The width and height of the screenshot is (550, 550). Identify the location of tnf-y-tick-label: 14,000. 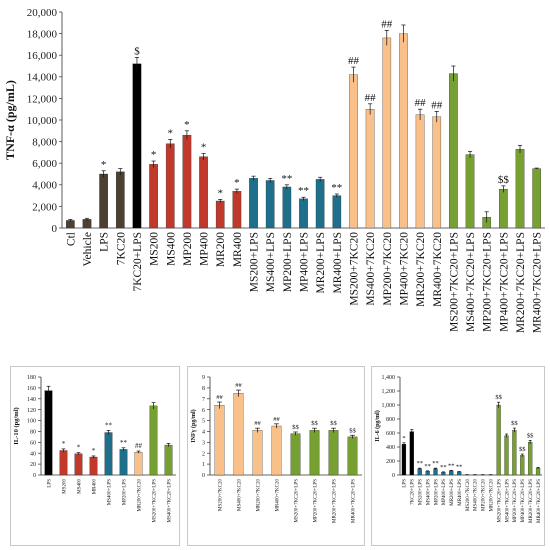
(42, 78).